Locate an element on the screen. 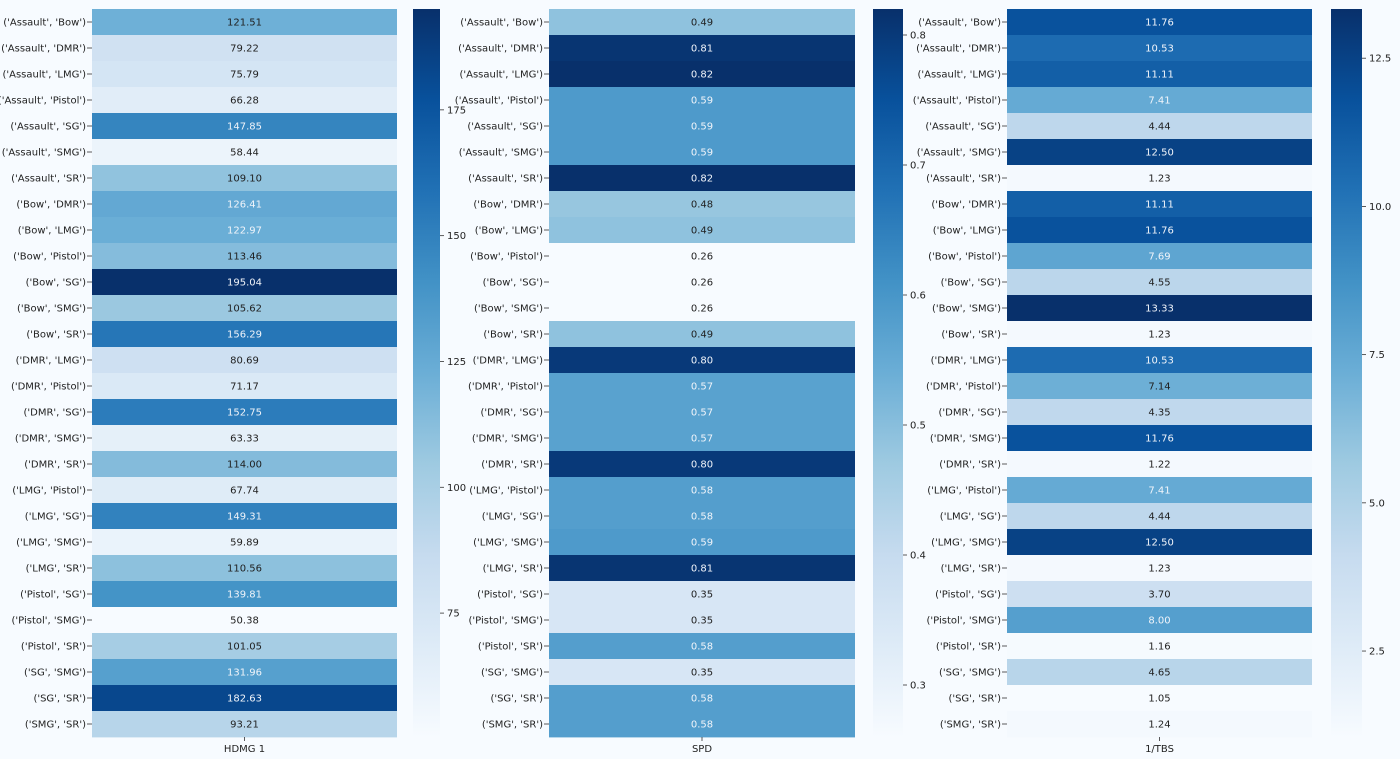  cell-value-label: 149.31 is located at coordinates (244, 517).